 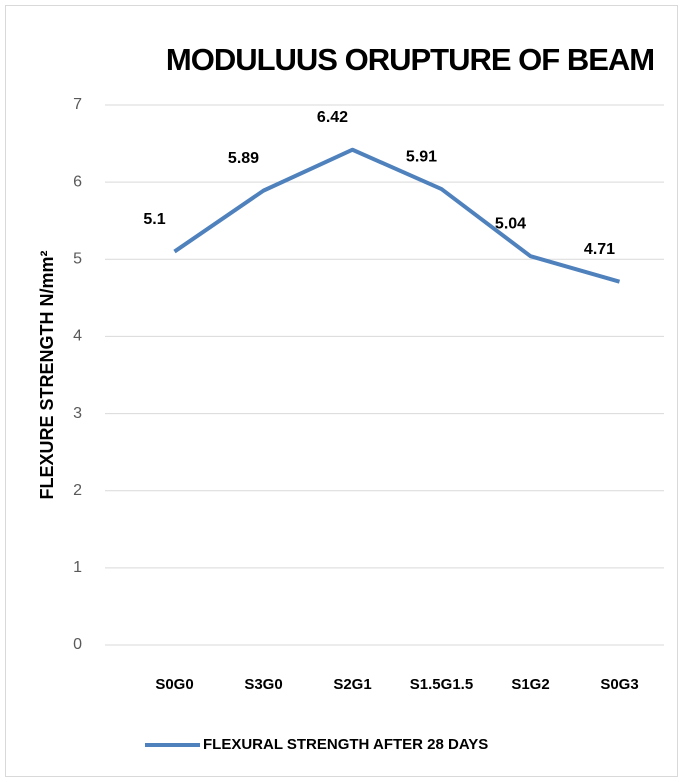 I want to click on y-tick-label: 2, so click(x=77, y=490).